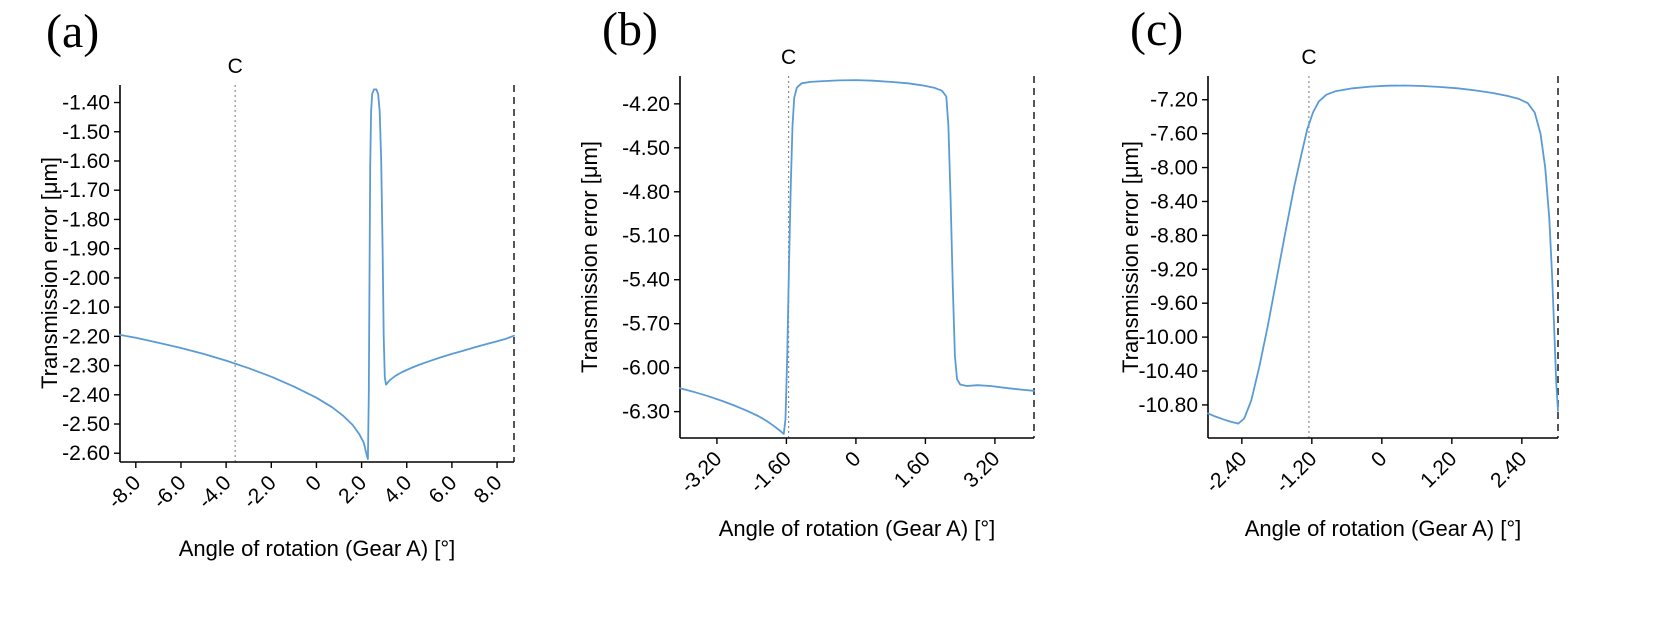 This screenshot has height=617, width=1668. I want to click on y-tick-label: -8.00, so click(1174, 168).